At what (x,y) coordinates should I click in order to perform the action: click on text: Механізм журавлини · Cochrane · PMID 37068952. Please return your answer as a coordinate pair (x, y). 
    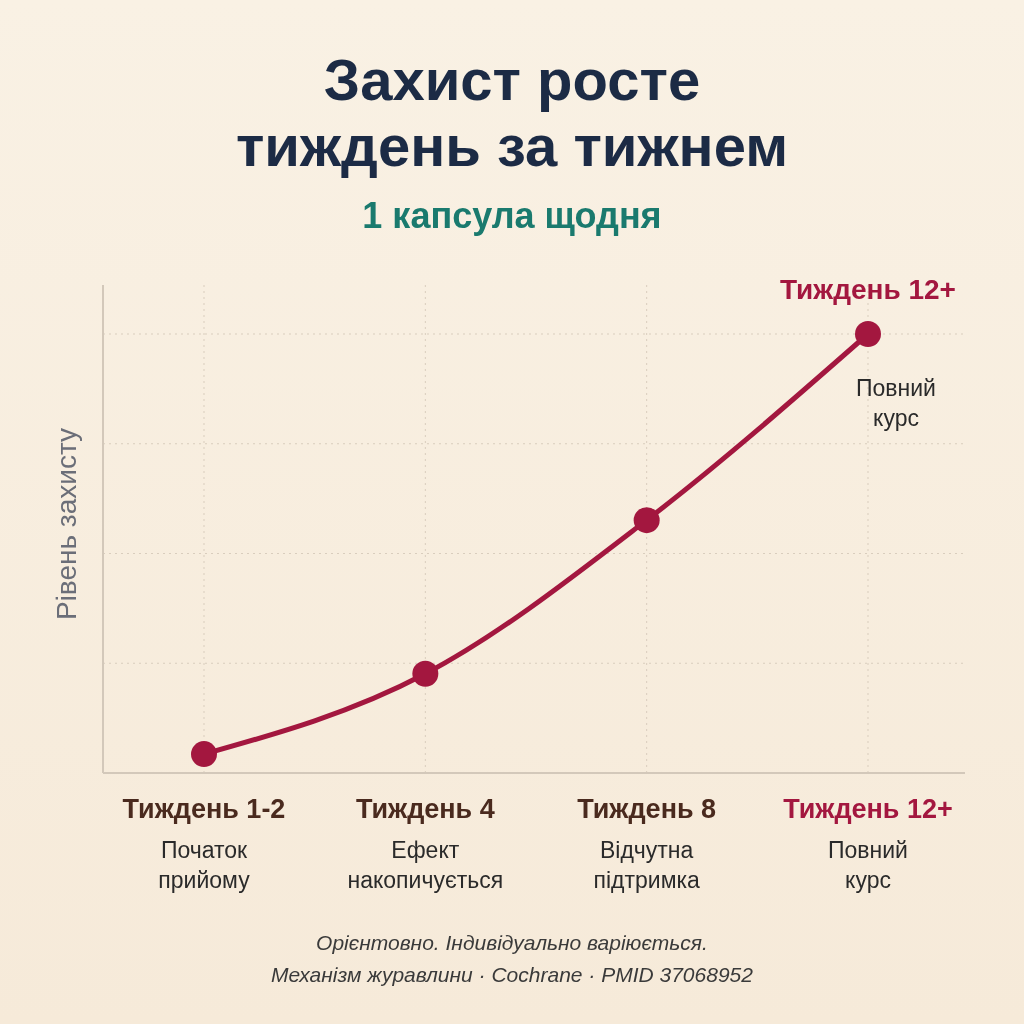
    Looking at the image, I should click on (512, 974).